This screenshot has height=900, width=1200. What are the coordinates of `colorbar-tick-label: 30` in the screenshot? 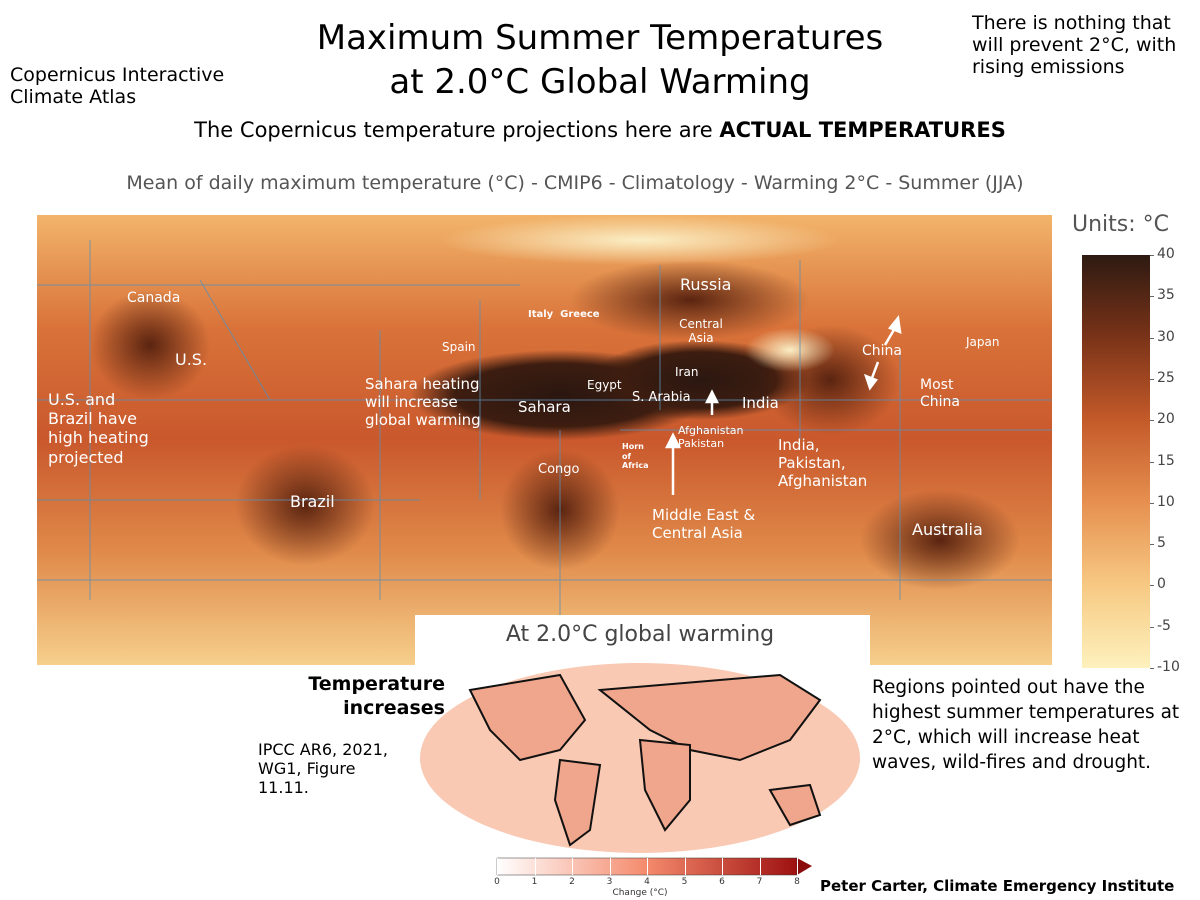 It's located at (1166, 336).